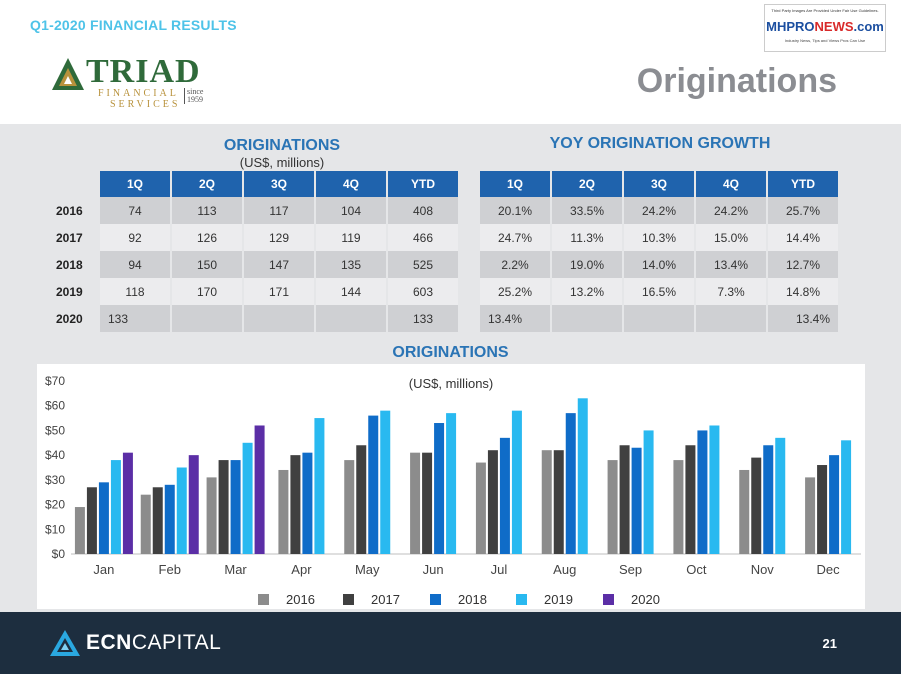 The width and height of the screenshot is (901, 674). I want to click on originations-cell: 466, so click(423, 237).